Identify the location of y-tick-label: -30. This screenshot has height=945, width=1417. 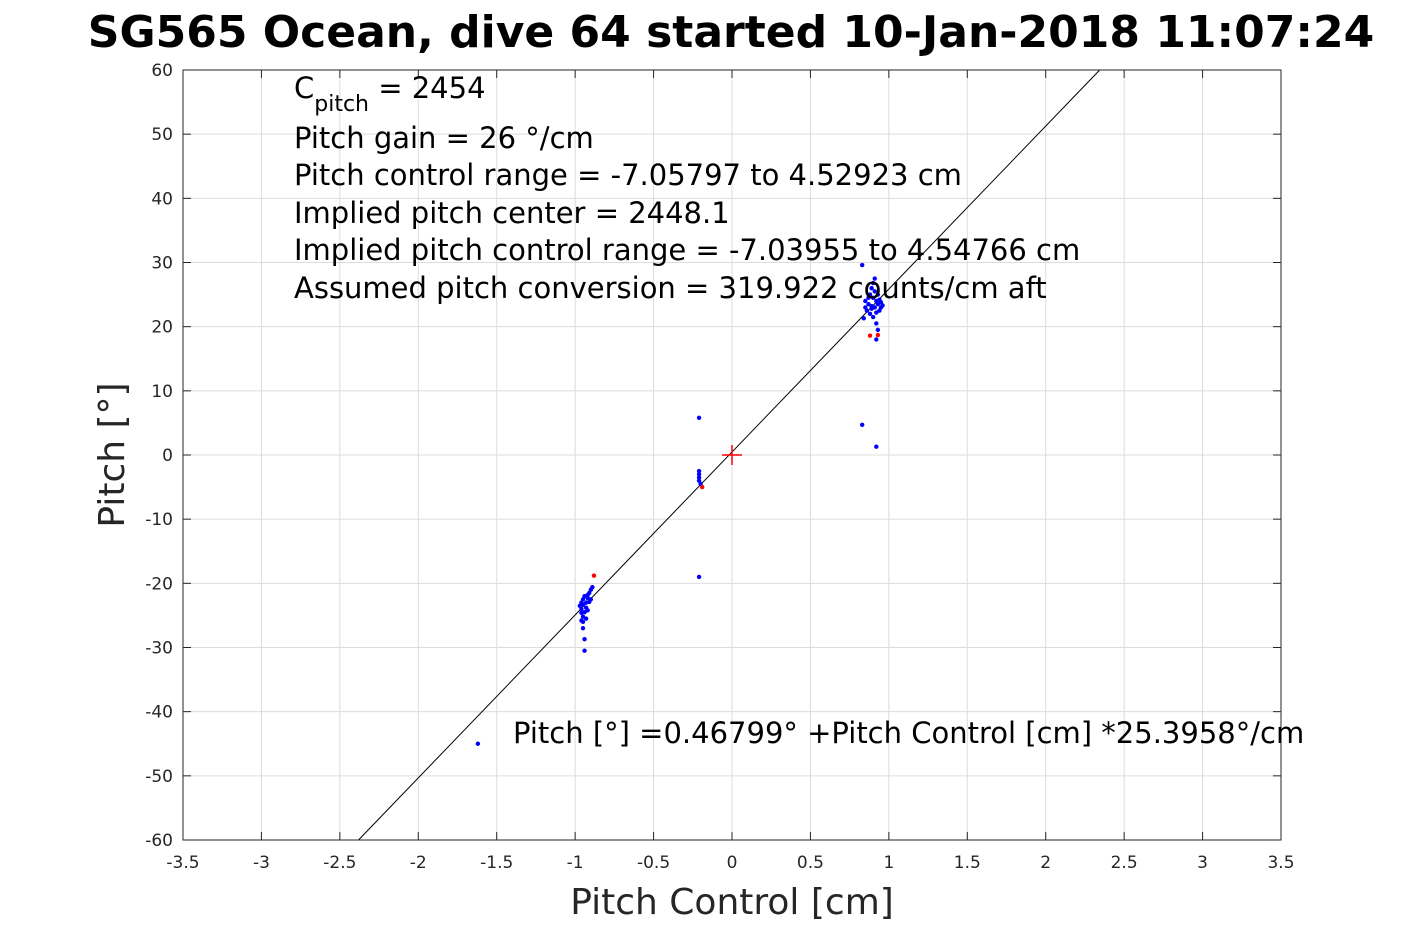
(159, 649).